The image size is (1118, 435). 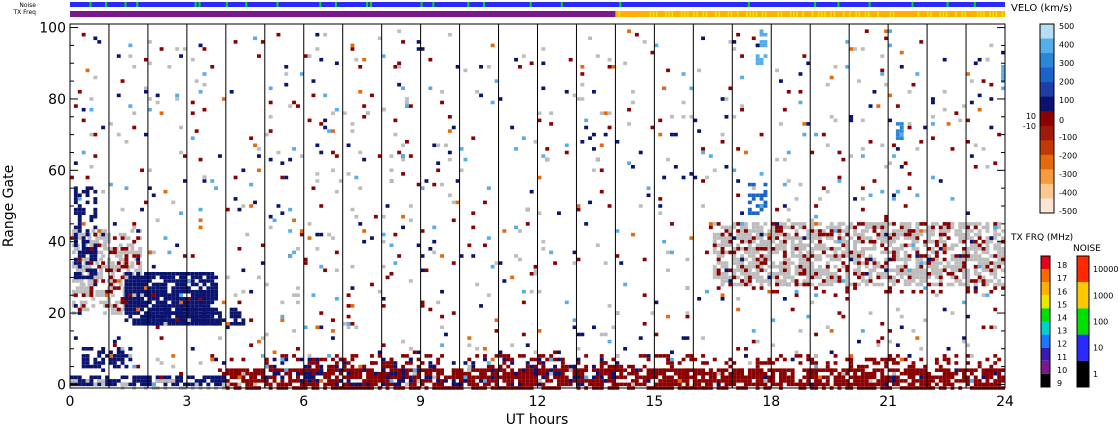 What do you see at coordinates (1095, 374) in the screenshot?
I see `noise-tick-label: 1` at bounding box center [1095, 374].